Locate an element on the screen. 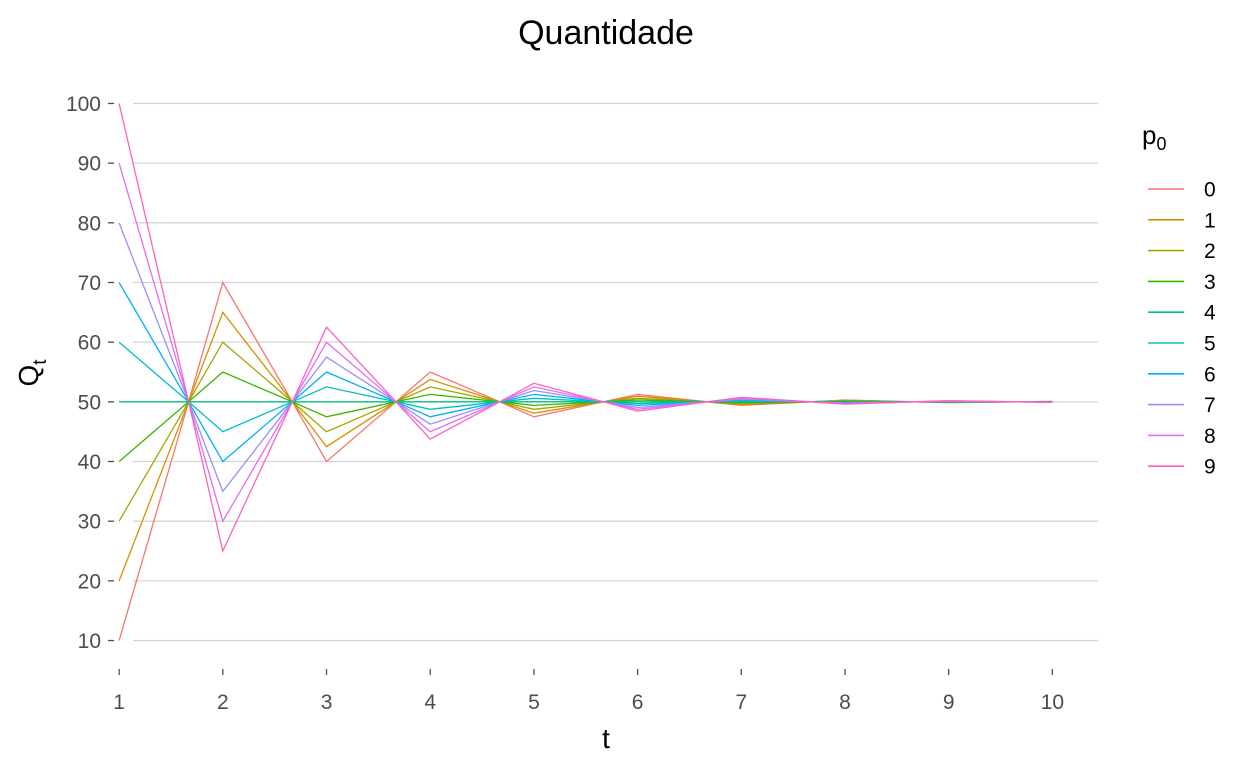 The image size is (1248, 768). x-tick-label: 9 is located at coordinates (949, 702).